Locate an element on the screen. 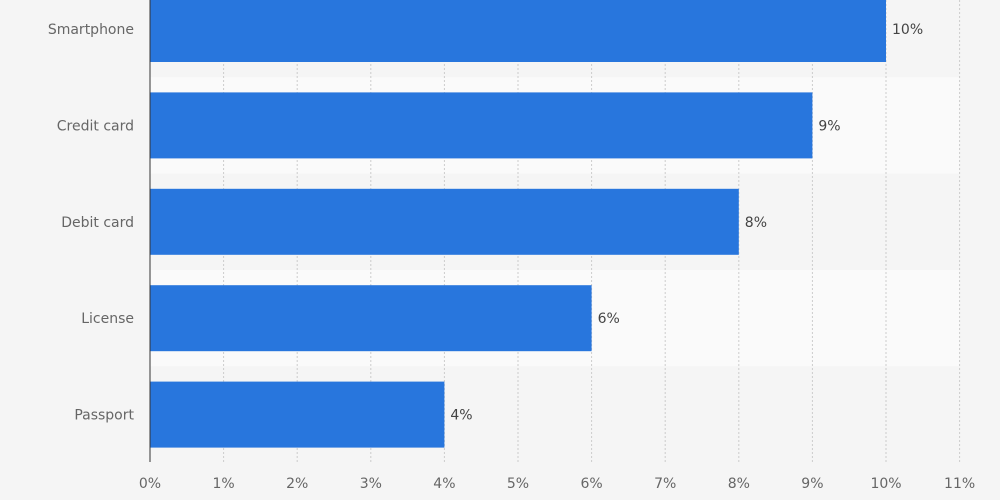 The height and width of the screenshot is (500, 1000). data-label: 6% is located at coordinates (609, 319).